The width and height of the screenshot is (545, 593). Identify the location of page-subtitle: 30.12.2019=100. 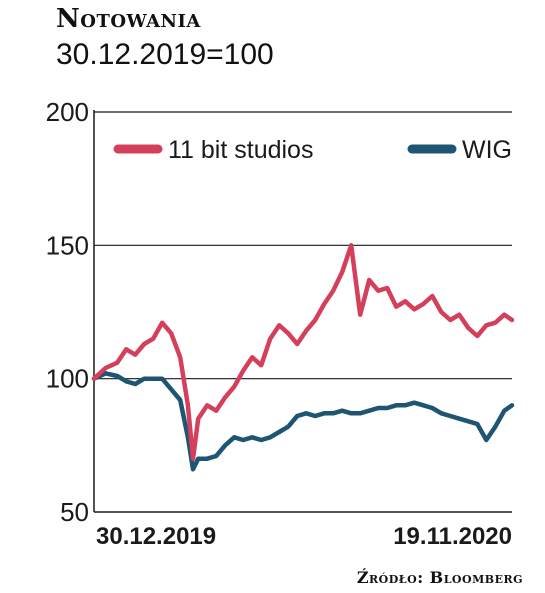
(165, 54).